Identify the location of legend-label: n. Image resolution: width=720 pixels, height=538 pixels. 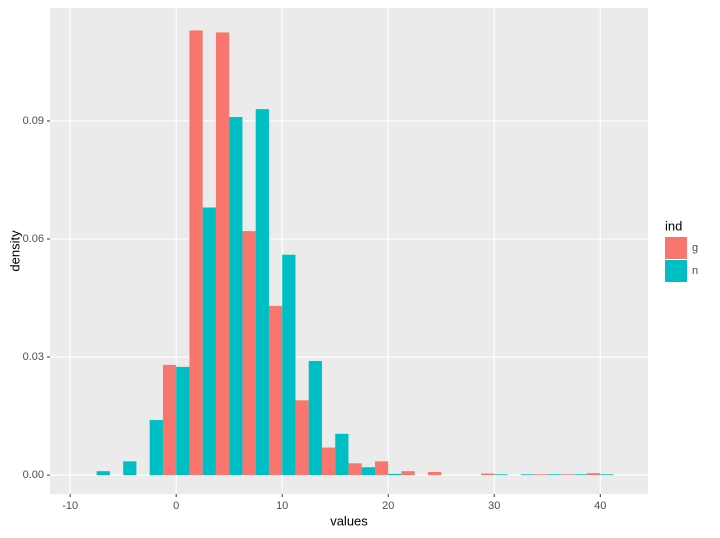
(695, 271).